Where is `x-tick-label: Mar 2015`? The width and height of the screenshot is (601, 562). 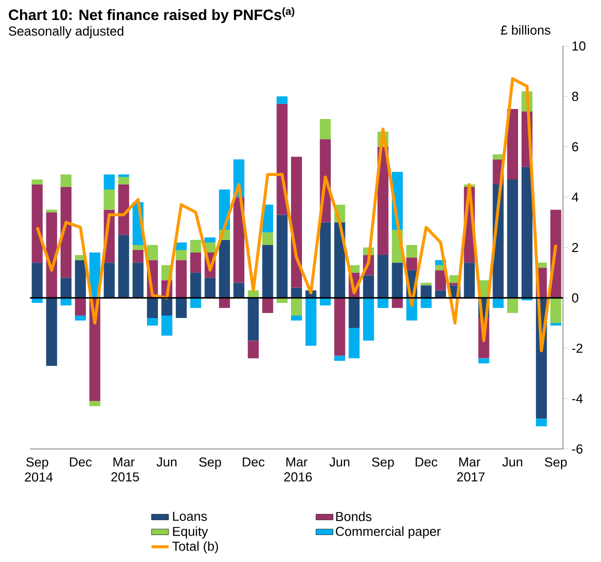 x-tick-label: Mar 2015 is located at coordinates (125, 470).